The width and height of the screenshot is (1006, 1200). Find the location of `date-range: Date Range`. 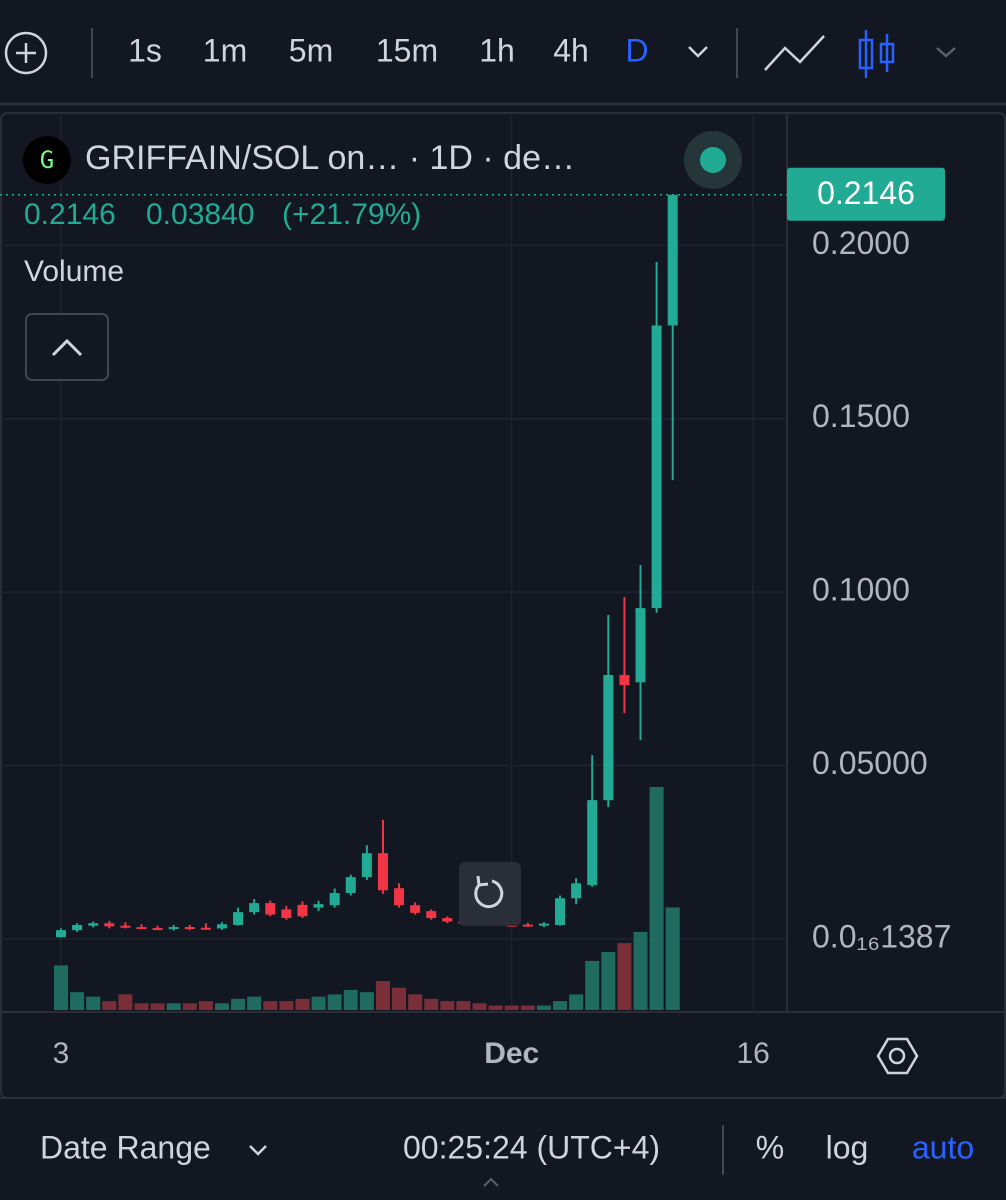

date-range: Date Range is located at coordinates (125, 1147).